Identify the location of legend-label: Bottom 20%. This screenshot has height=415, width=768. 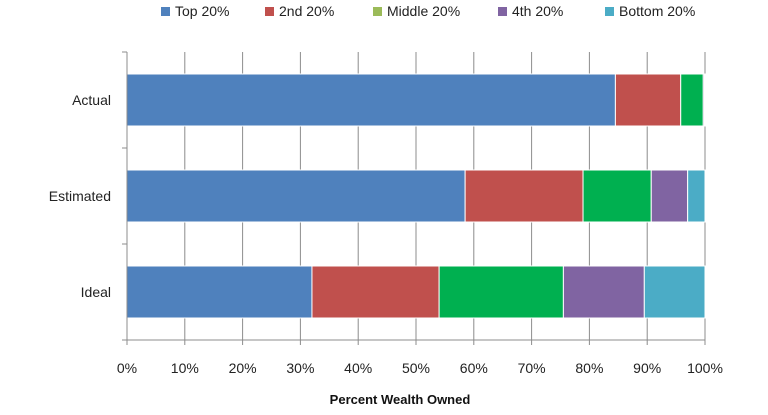
(657, 11).